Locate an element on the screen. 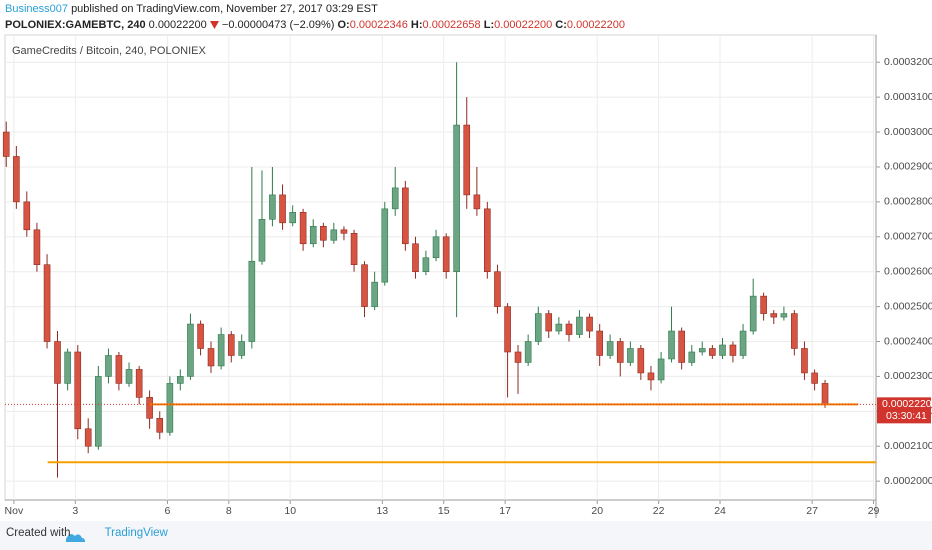  brand: TradingView is located at coordinates (136, 533).